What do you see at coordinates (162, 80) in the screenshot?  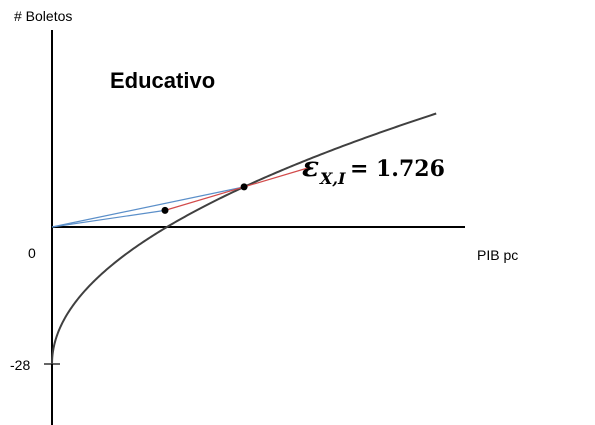 I see `chart-title: Educativo` at bounding box center [162, 80].